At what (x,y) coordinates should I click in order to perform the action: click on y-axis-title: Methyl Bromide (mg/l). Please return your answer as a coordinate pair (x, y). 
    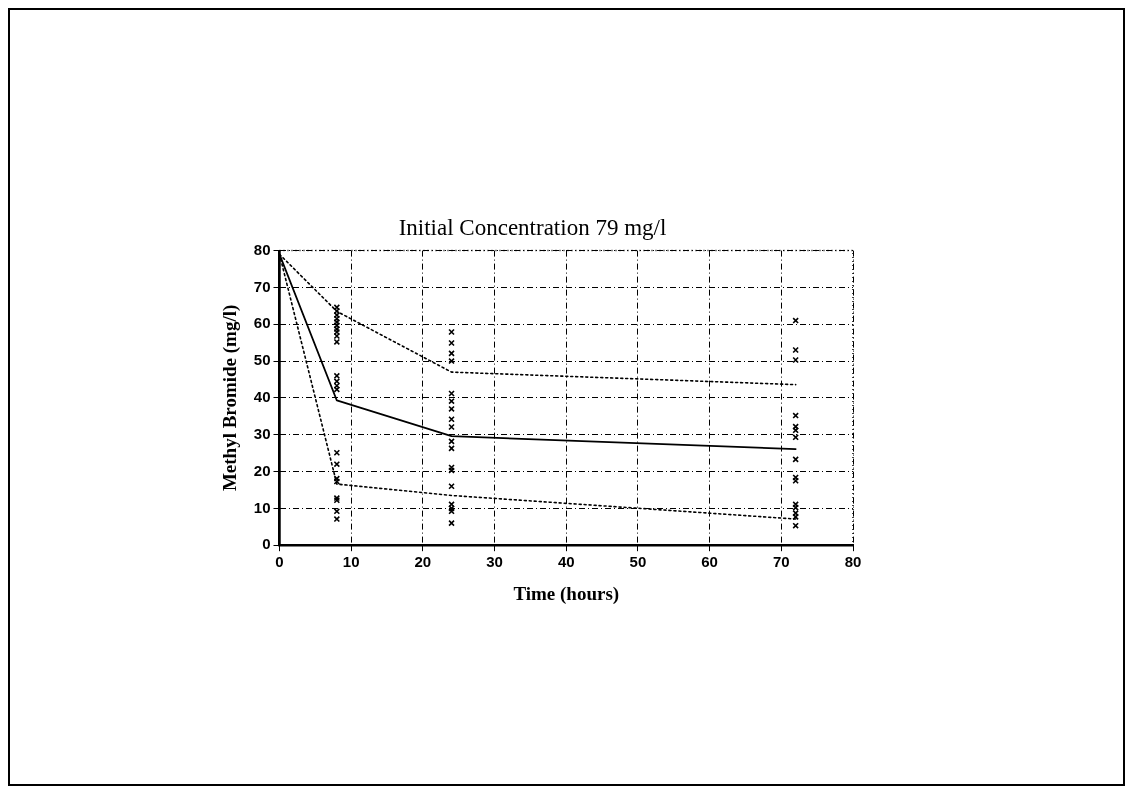
    Looking at the image, I should click on (230, 398).